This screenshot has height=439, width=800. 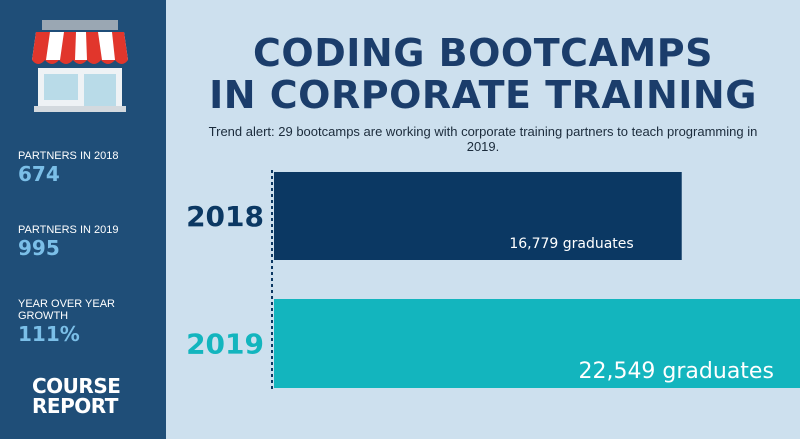 I want to click on title-line: CODING BOOTCAMPS, so click(x=483, y=53).